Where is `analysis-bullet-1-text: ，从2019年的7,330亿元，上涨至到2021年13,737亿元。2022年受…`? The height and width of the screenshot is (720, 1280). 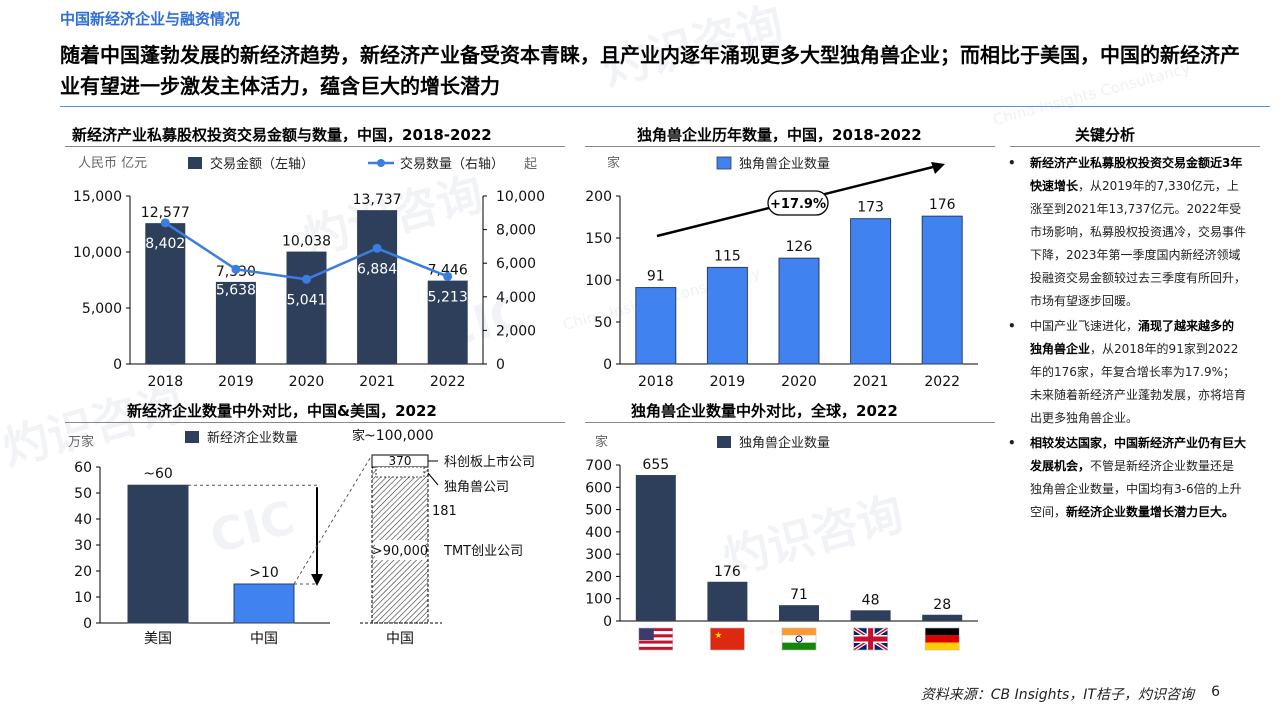
analysis-bullet-1-text: ，从2019年的7,330亿元，上涨至到2021年13,737亿元。2022年受… is located at coordinates (1138, 243).